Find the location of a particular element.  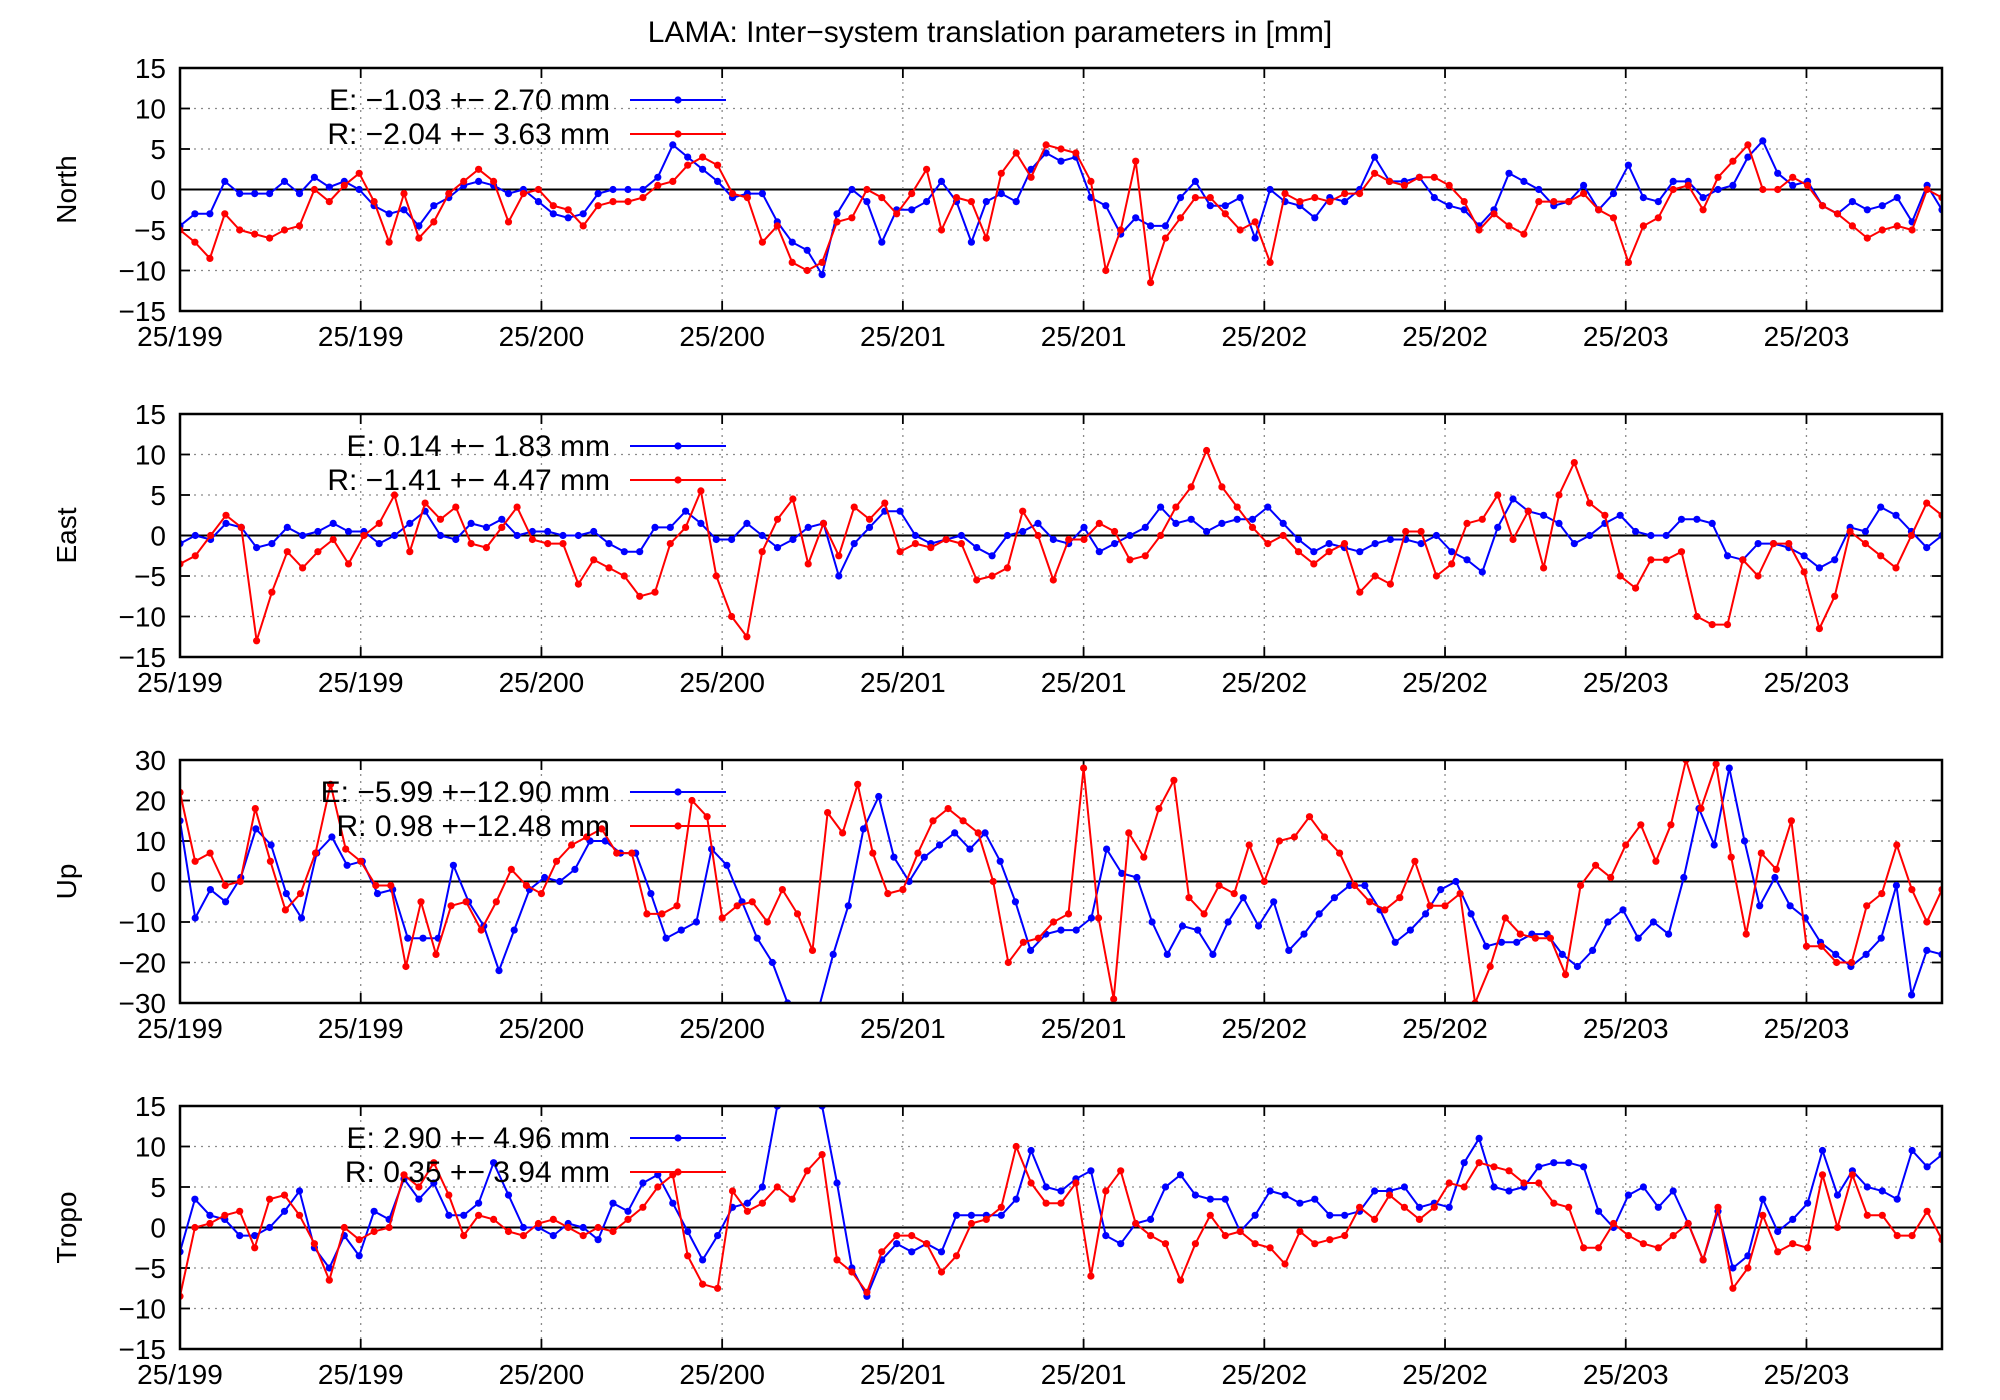

legend-label: E: −1.03 +− 2.70 mm is located at coordinates (469, 100).